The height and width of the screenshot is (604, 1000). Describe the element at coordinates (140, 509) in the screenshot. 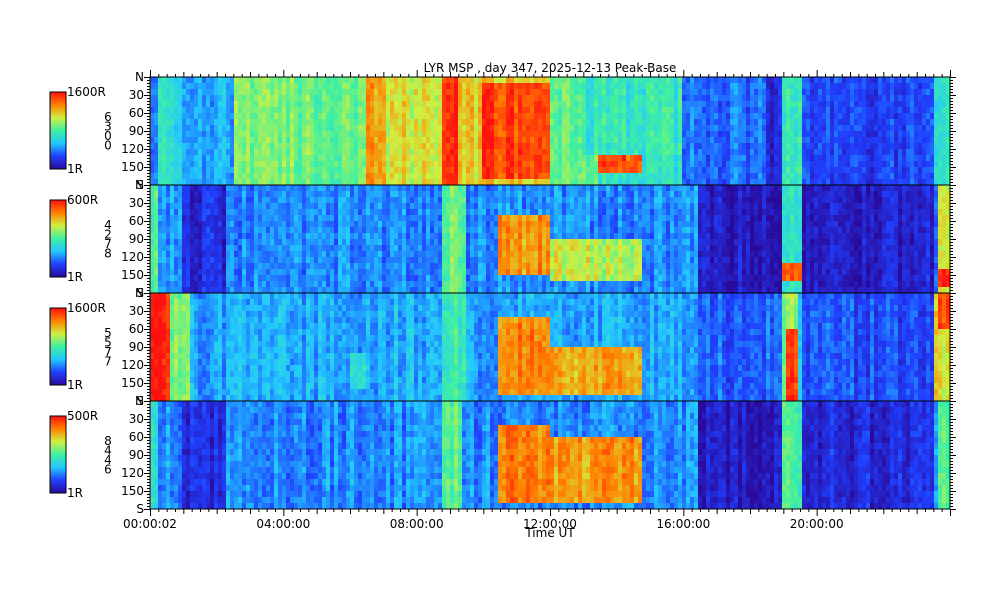

I see `y-tick-label: S` at that location.